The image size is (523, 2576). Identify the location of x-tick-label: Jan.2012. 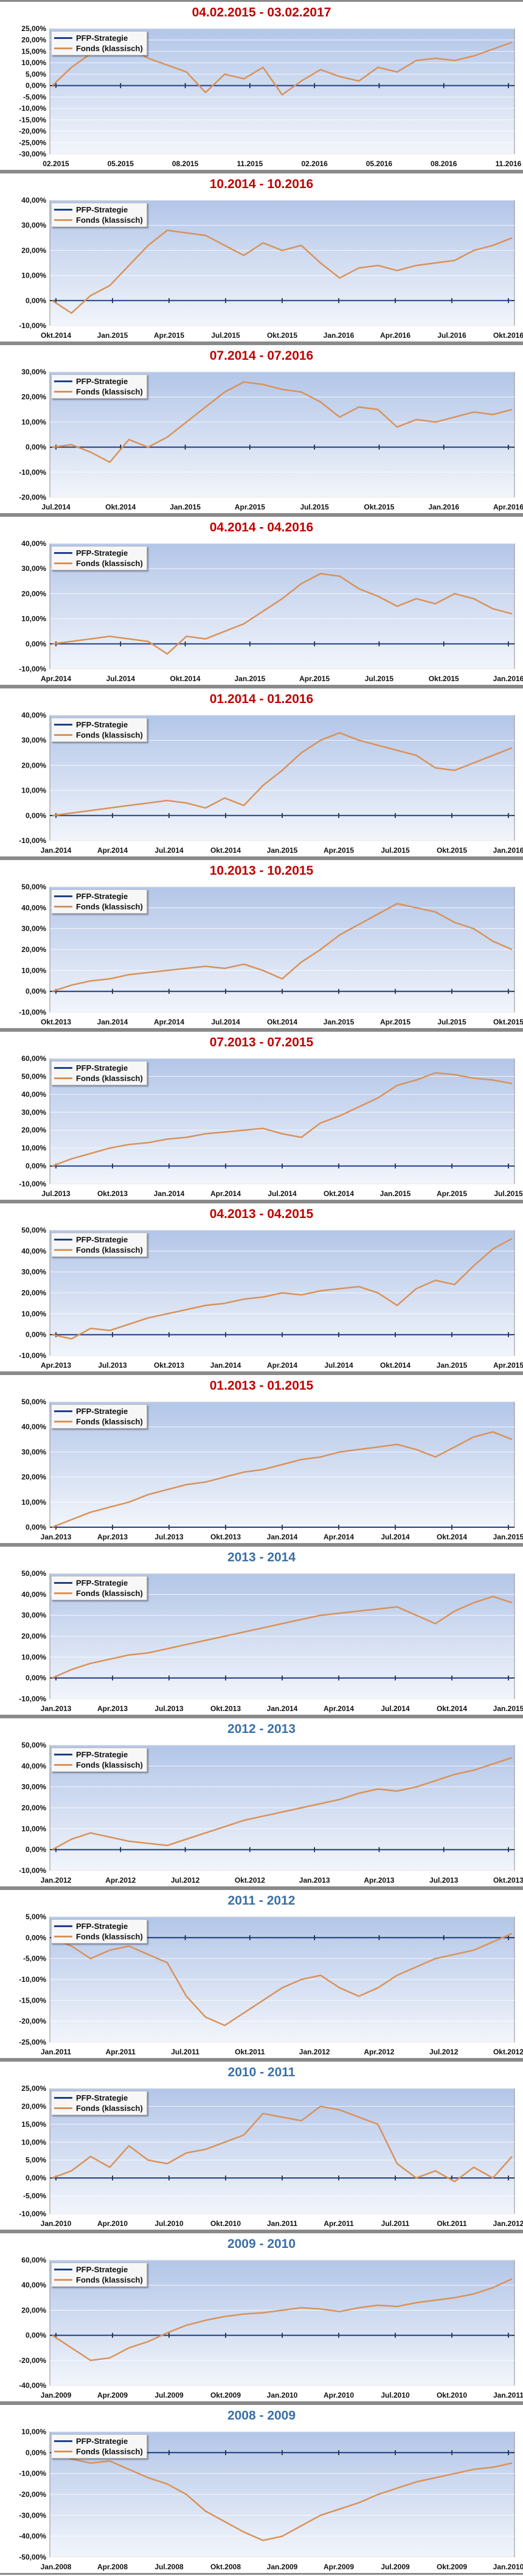
(57, 1880).